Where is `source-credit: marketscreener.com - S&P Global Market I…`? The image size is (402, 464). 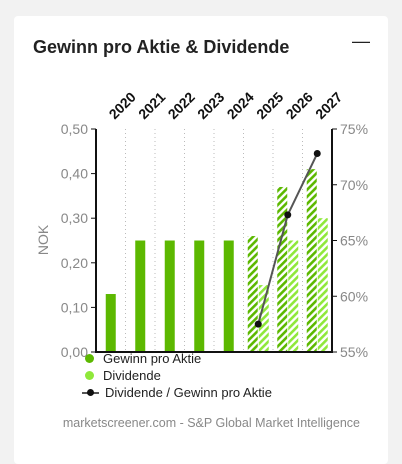
source-credit: marketscreener.com - S&P Global Market I… is located at coordinates (211, 423).